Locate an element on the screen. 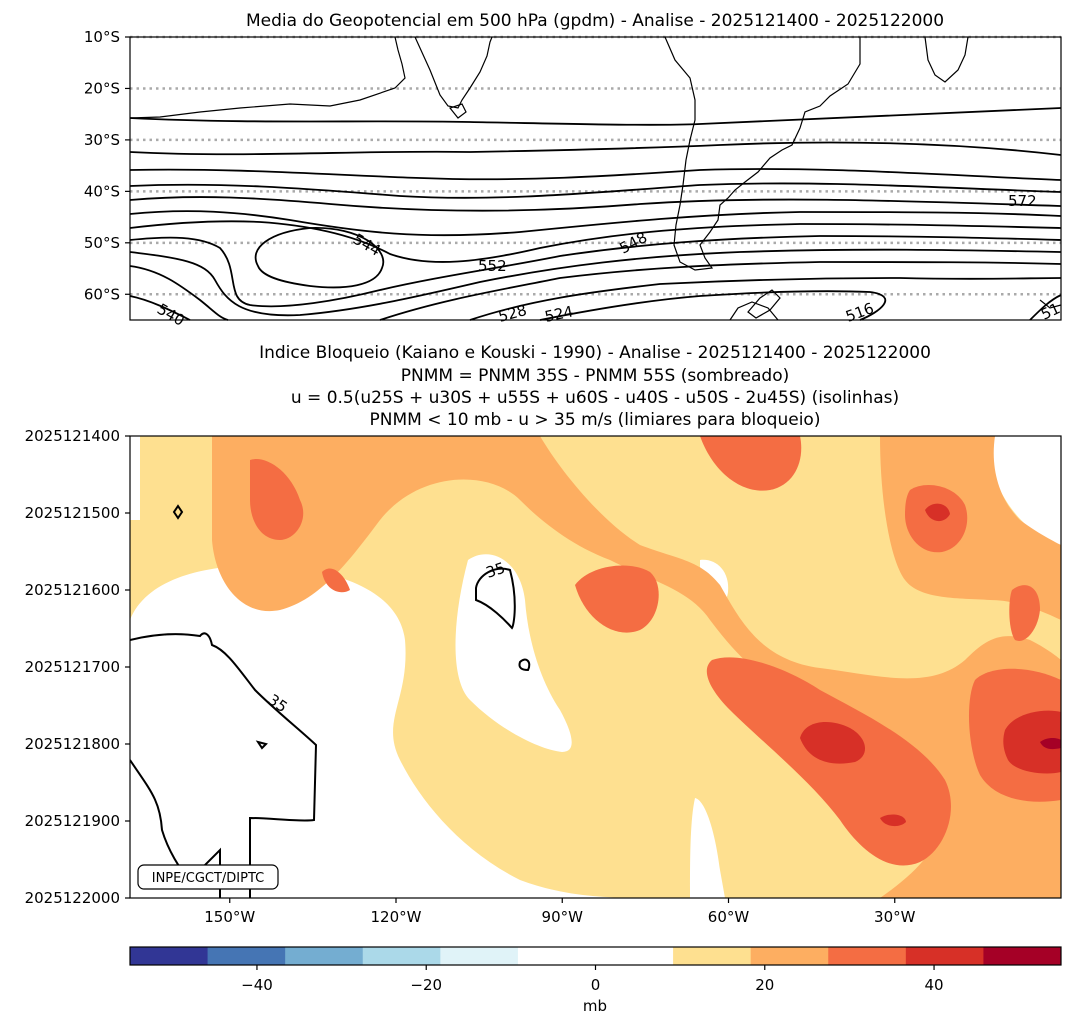 This screenshot has height=1025, width=1071. y-tick-label: 20°S is located at coordinates (102, 88).